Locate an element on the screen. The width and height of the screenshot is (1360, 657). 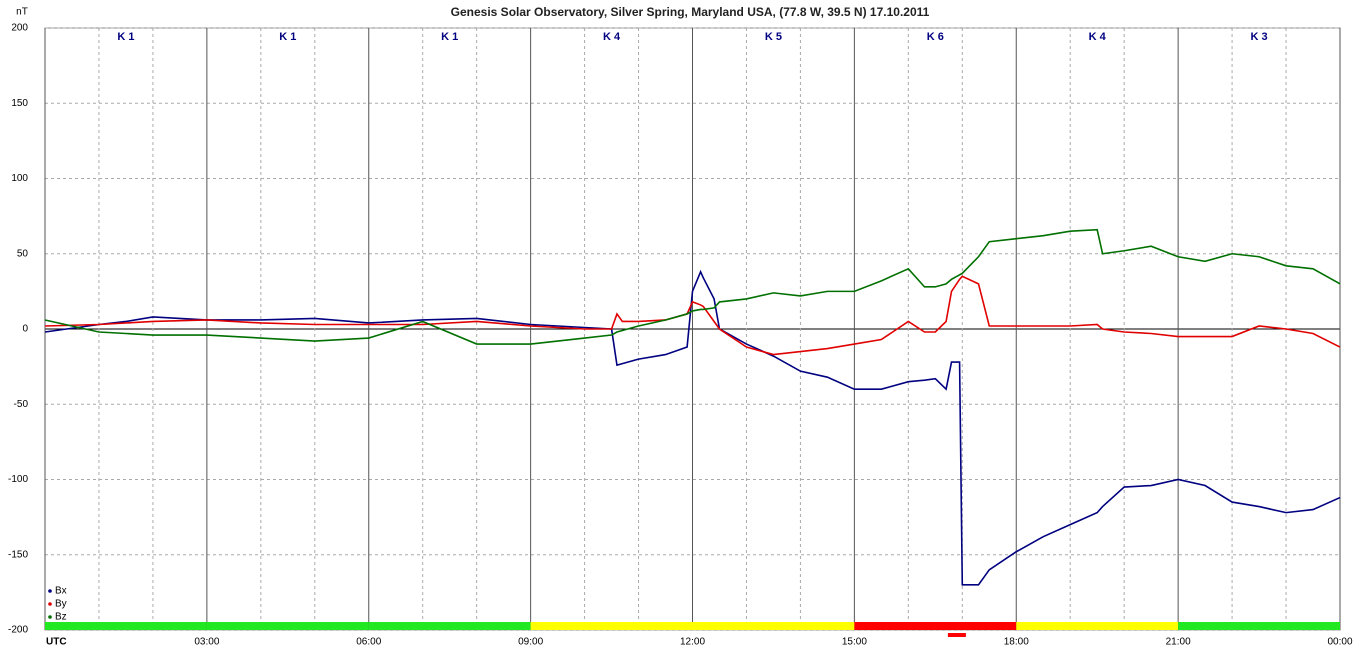
k-label: K 5 is located at coordinates (773, 37).